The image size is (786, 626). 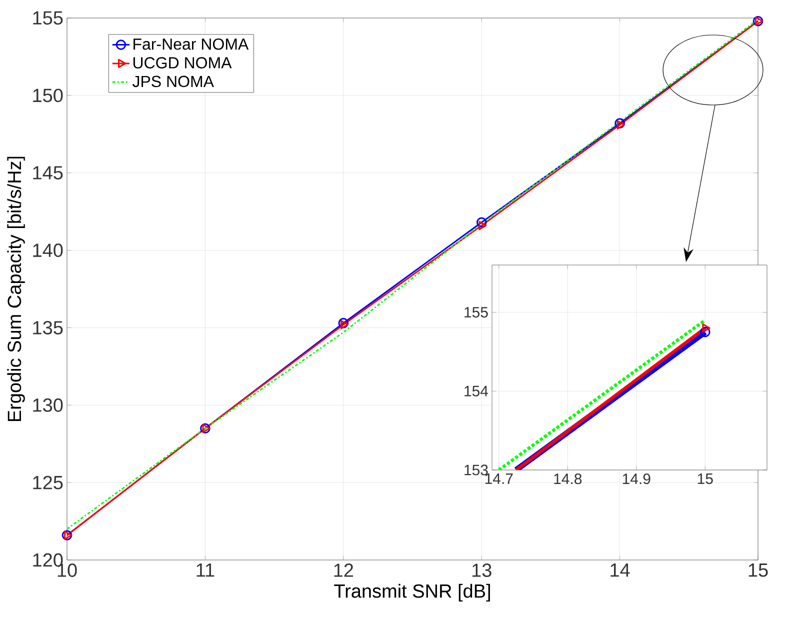 What do you see at coordinates (412, 593) in the screenshot?
I see `x-axis-title: Transmit SNR [dB]` at bounding box center [412, 593].